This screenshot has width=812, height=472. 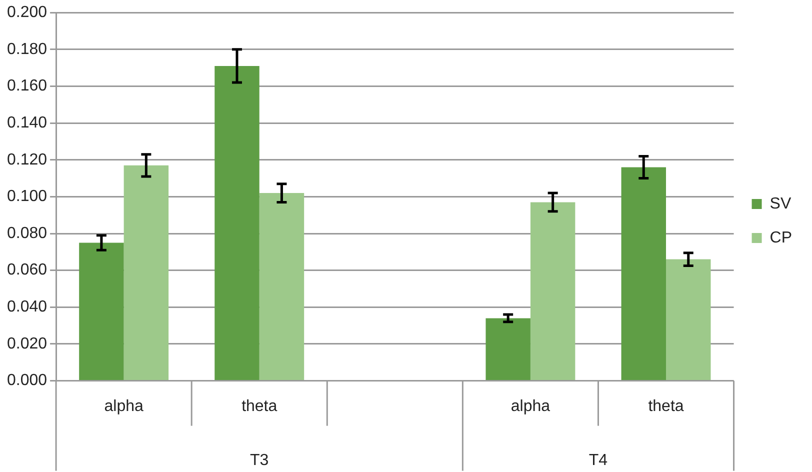 I want to click on y-tick-label: 0.080, so click(x=27, y=233).